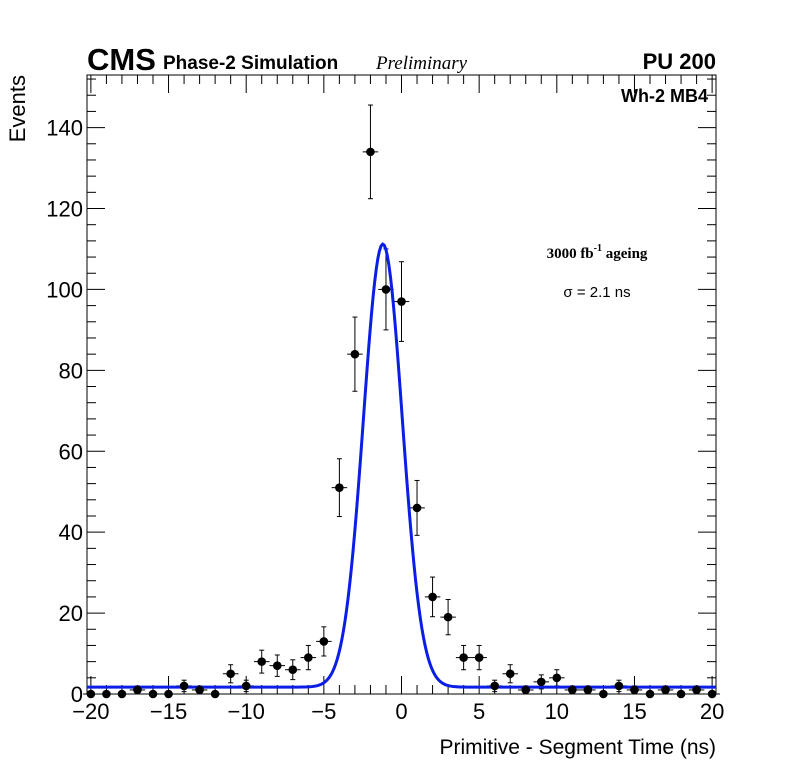 The image size is (796, 772). I want to click on category-label: Wh-2 MB4, so click(664, 96).